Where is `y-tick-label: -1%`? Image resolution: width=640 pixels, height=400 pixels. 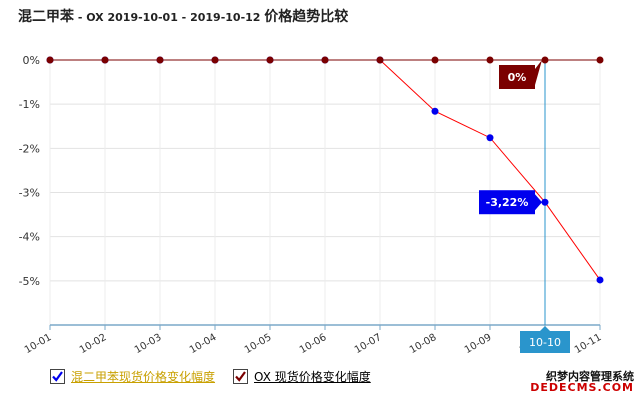 y-tick-label: -1% is located at coordinates (29, 104).